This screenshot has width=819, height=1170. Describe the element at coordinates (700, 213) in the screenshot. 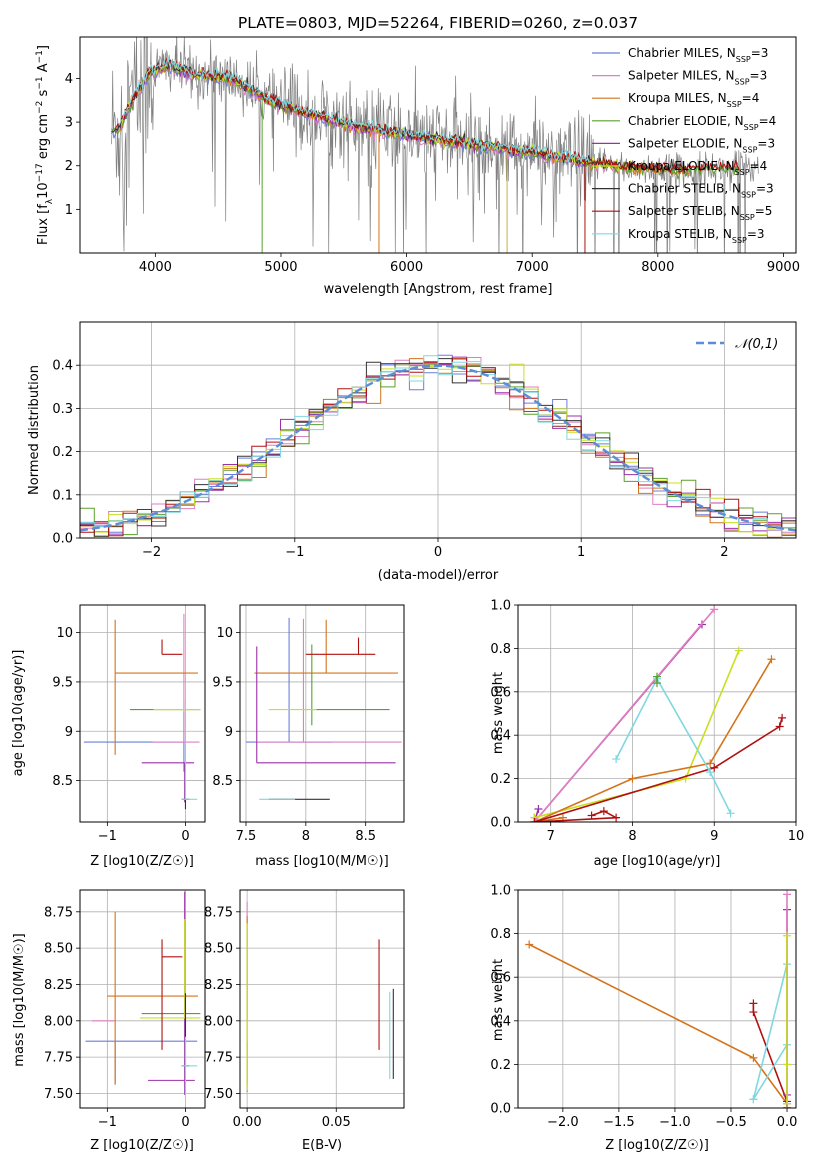

I see `legend-label: Salpeter STELIB, NSSP=5` at that location.